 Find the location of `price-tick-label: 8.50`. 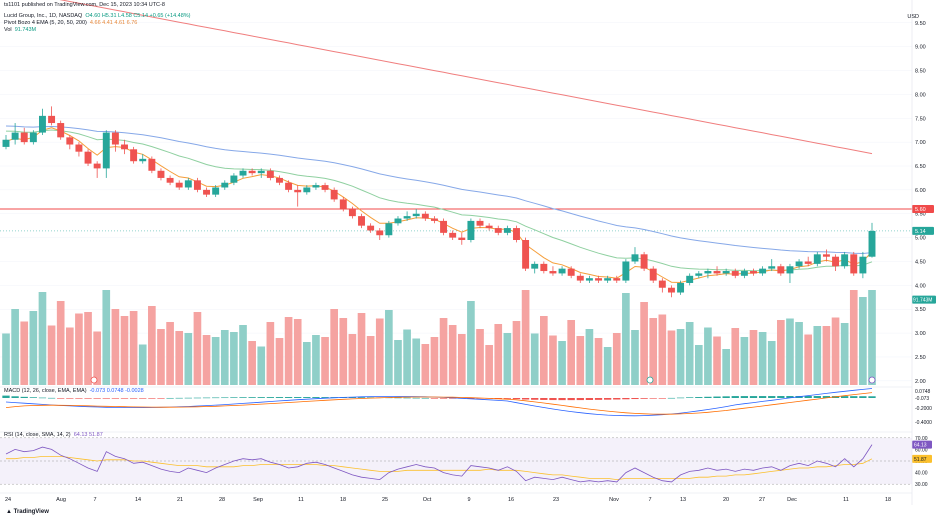

price-tick-label: 8.50 is located at coordinates (920, 72).